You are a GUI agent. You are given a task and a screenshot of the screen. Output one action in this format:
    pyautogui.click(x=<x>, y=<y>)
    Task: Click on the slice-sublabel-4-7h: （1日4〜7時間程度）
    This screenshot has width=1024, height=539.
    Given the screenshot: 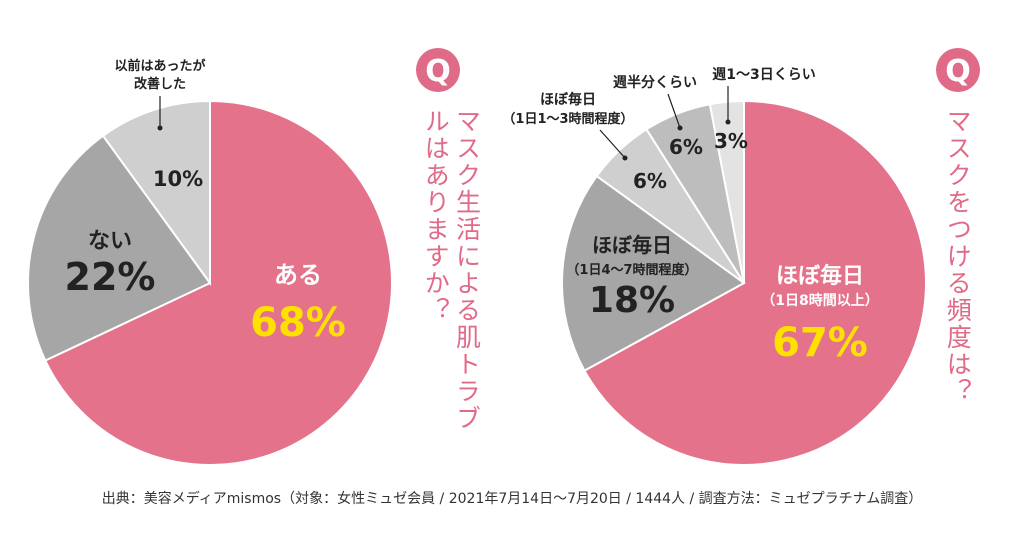 What is the action you would take?
    pyautogui.click(x=631, y=270)
    